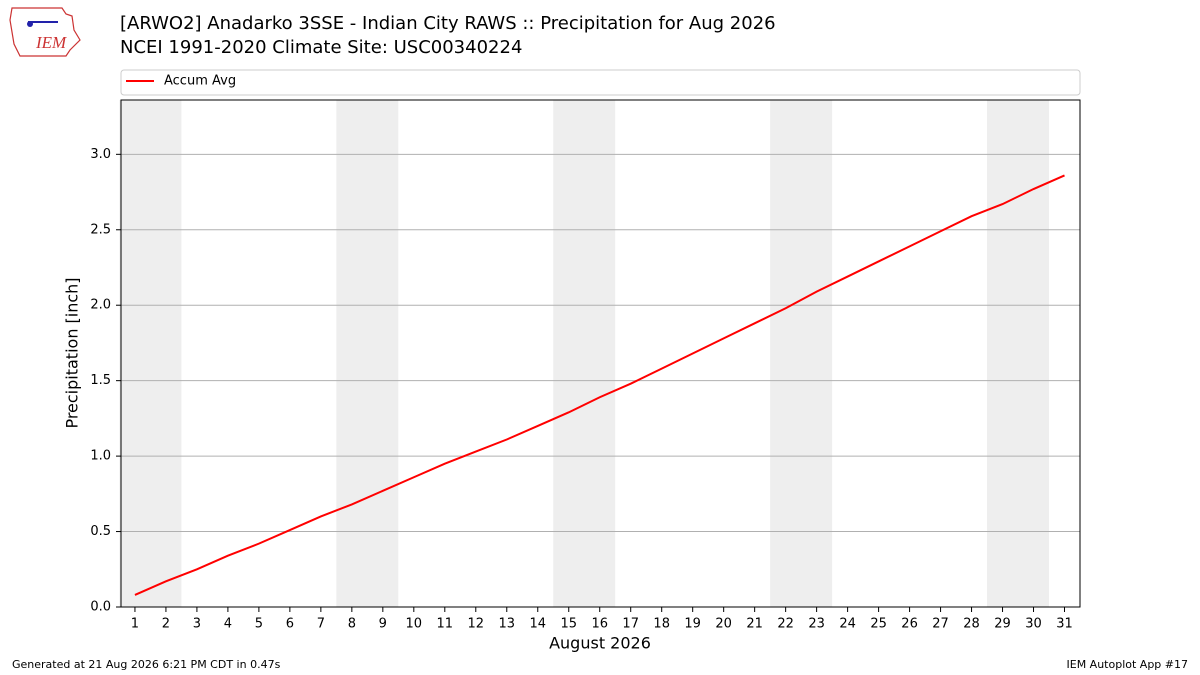 Image resolution: width=1200 pixels, height=675 pixels. What do you see at coordinates (30, 24) in the screenshot?
I see `logo-dot` at bounding box center [30, 24].